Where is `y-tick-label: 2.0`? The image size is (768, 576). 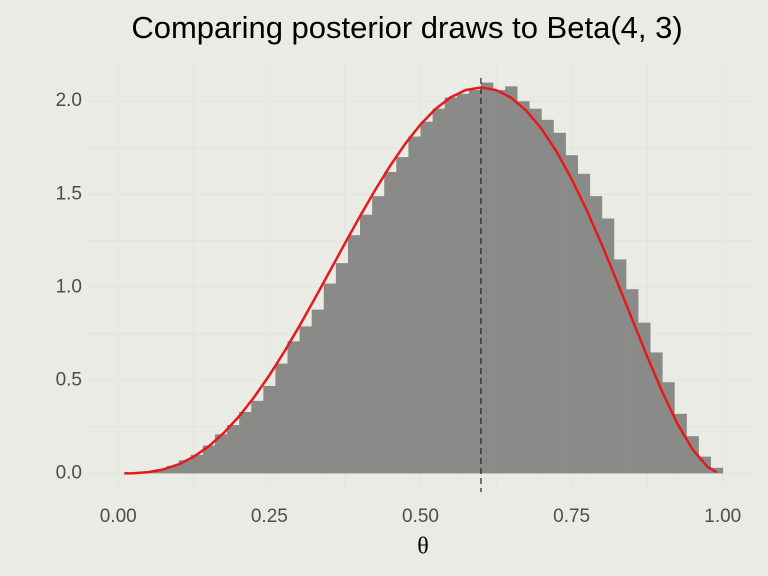 y-tick-label: 2.0 is located at coordinates (69, 100).